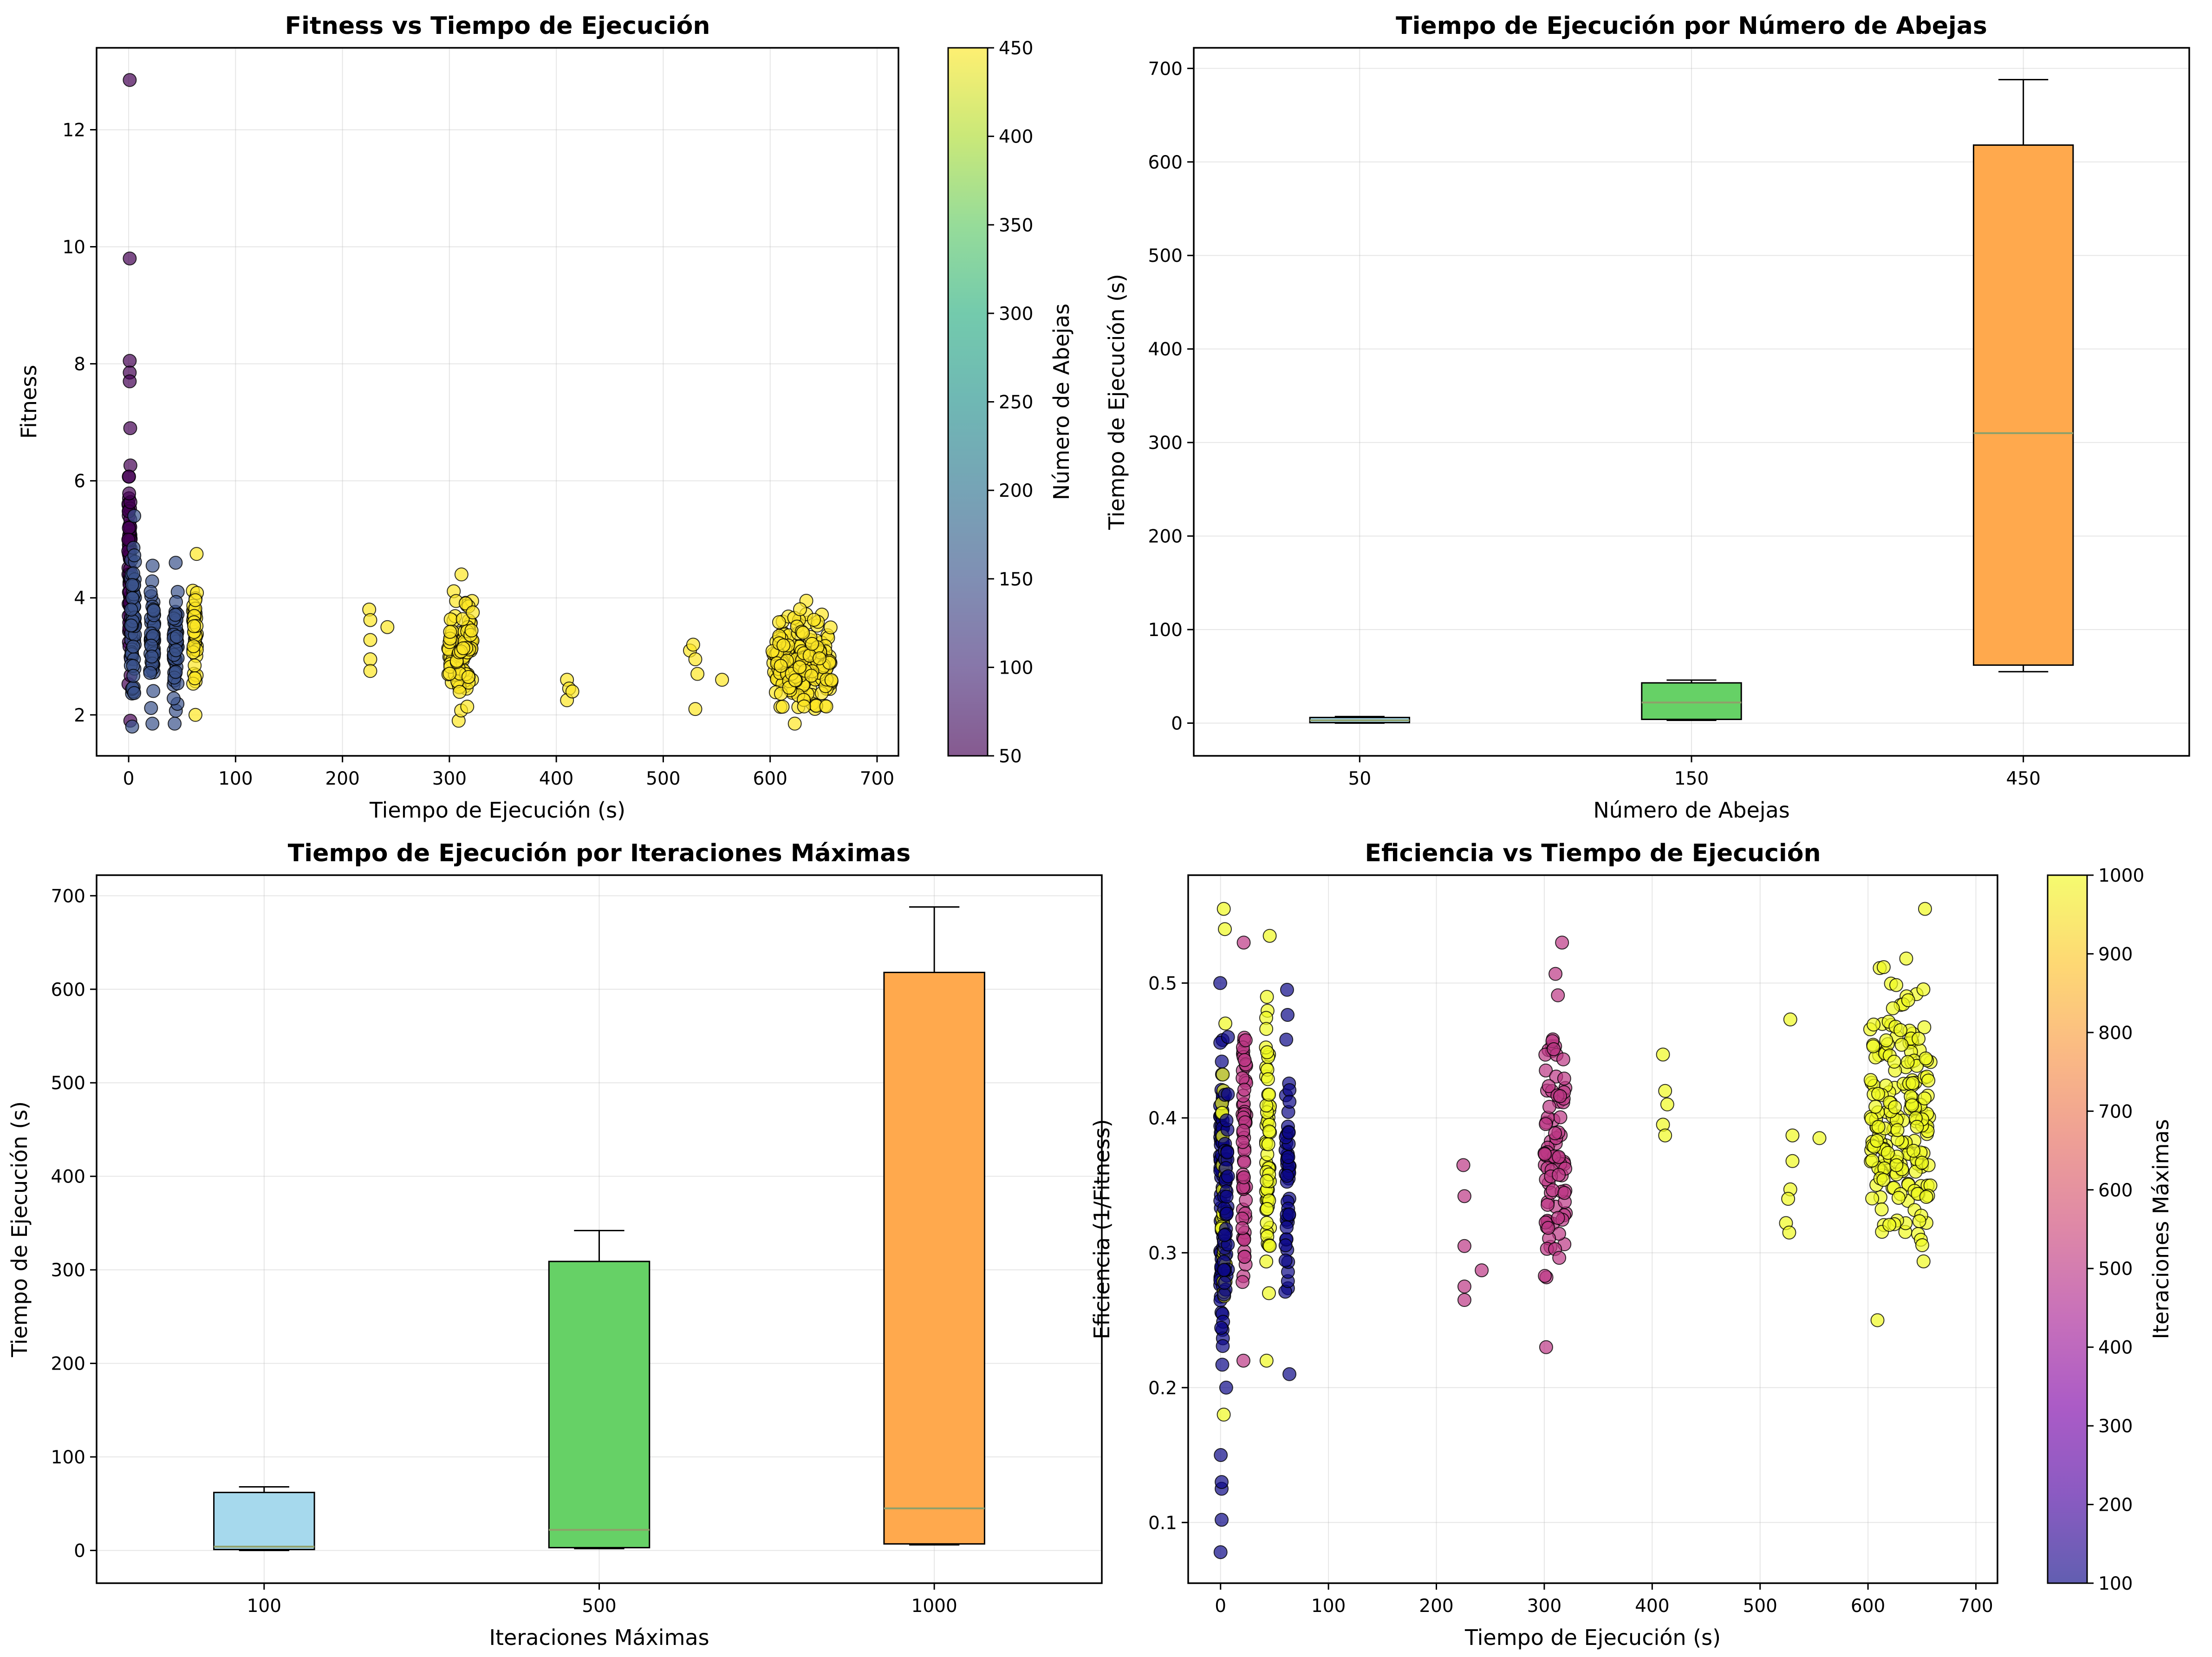 The width and height of the screenshot is (2212, 1657). I want to click on colorbar-tick-label: 1000, so click(2121, 875).